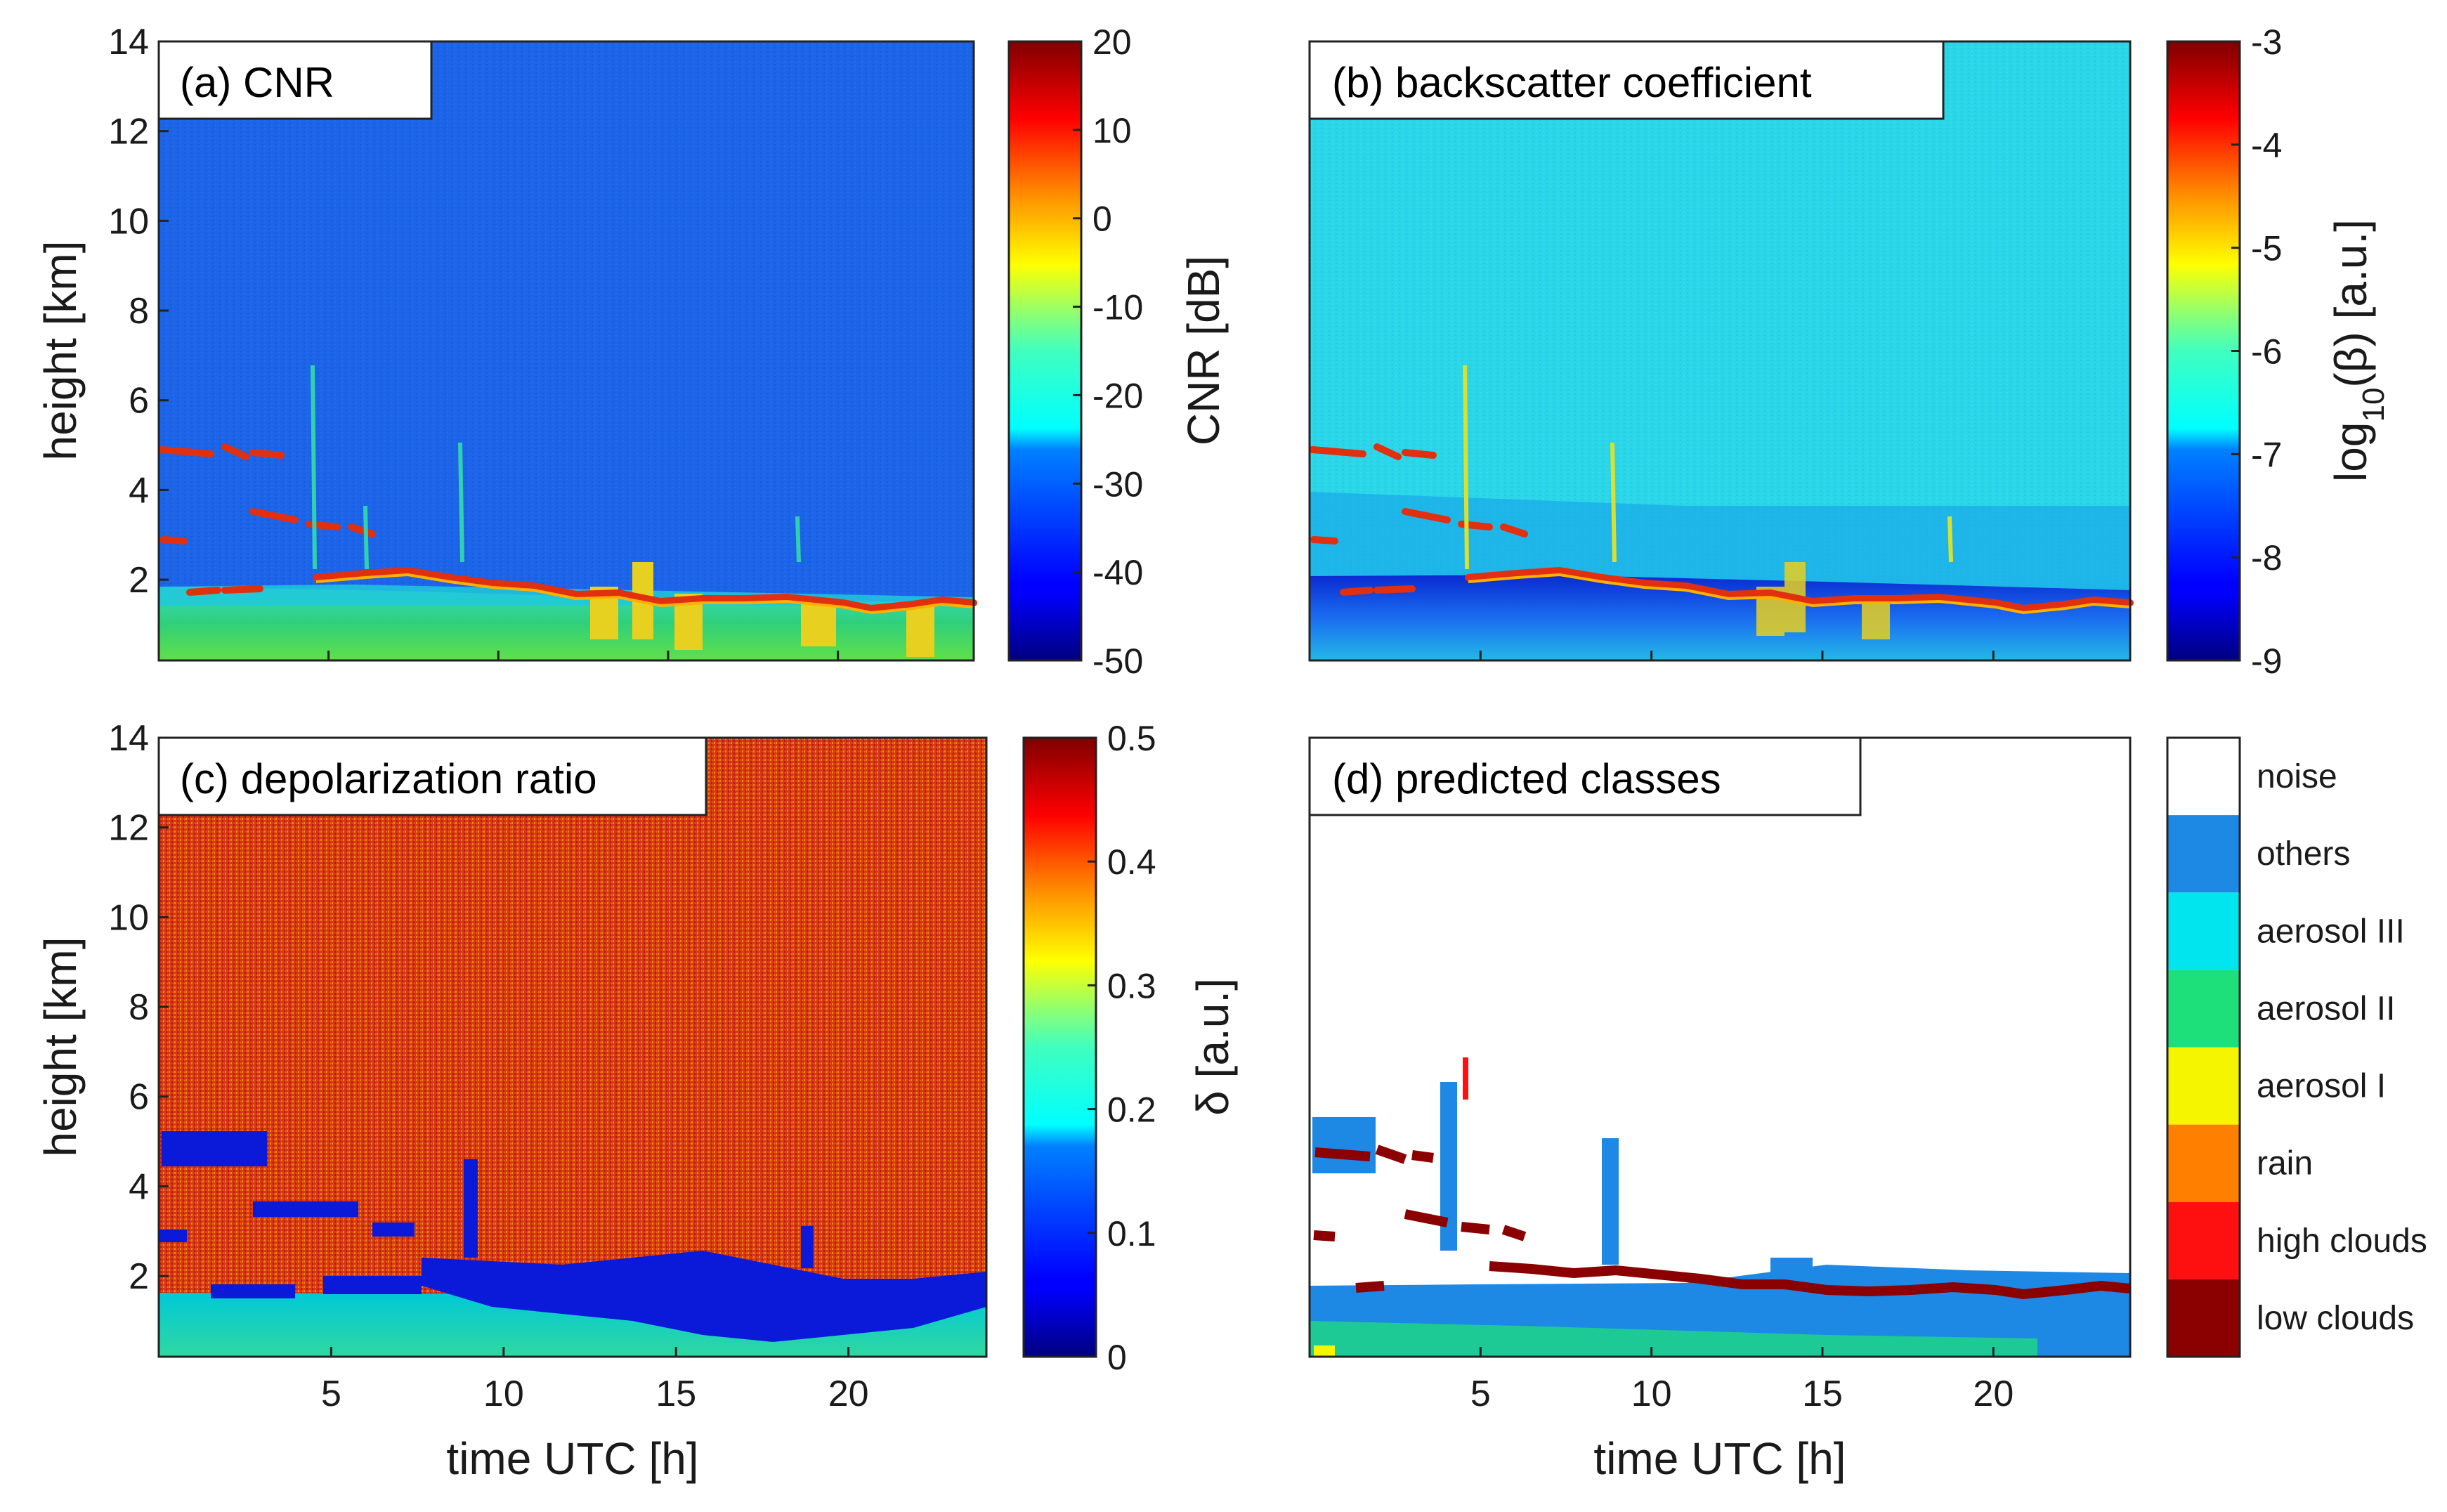 The width and height of the screenshot is (2447, 1512). Describe the element at coordinates (2373, 405) in the screenshot. I see `panel-b-colorbar-label-sub: 10` at that location.